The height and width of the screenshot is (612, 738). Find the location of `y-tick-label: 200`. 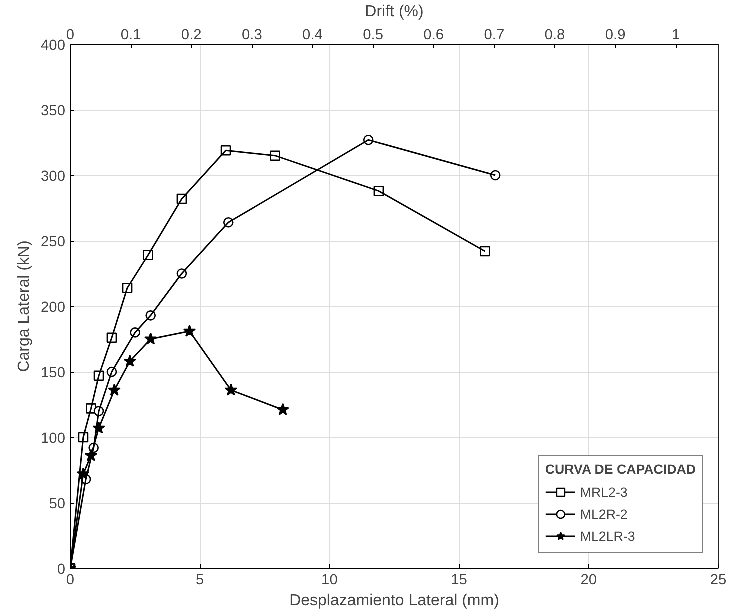

y-tick-label: 200 is located at coordinates (53, 308).